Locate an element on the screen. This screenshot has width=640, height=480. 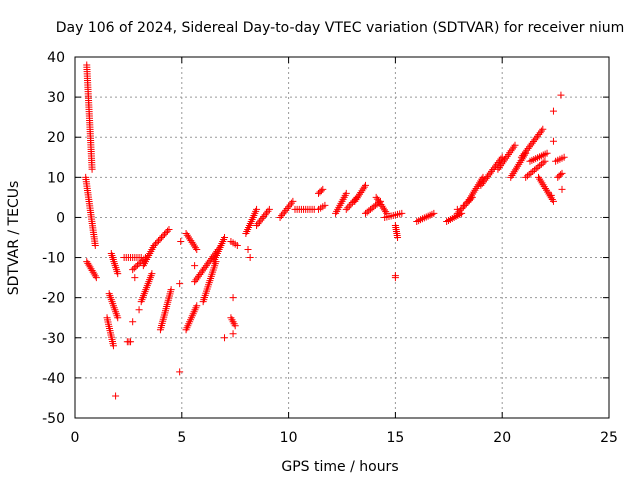
y-tick-label: -30 is located at coordinates (53, 339).